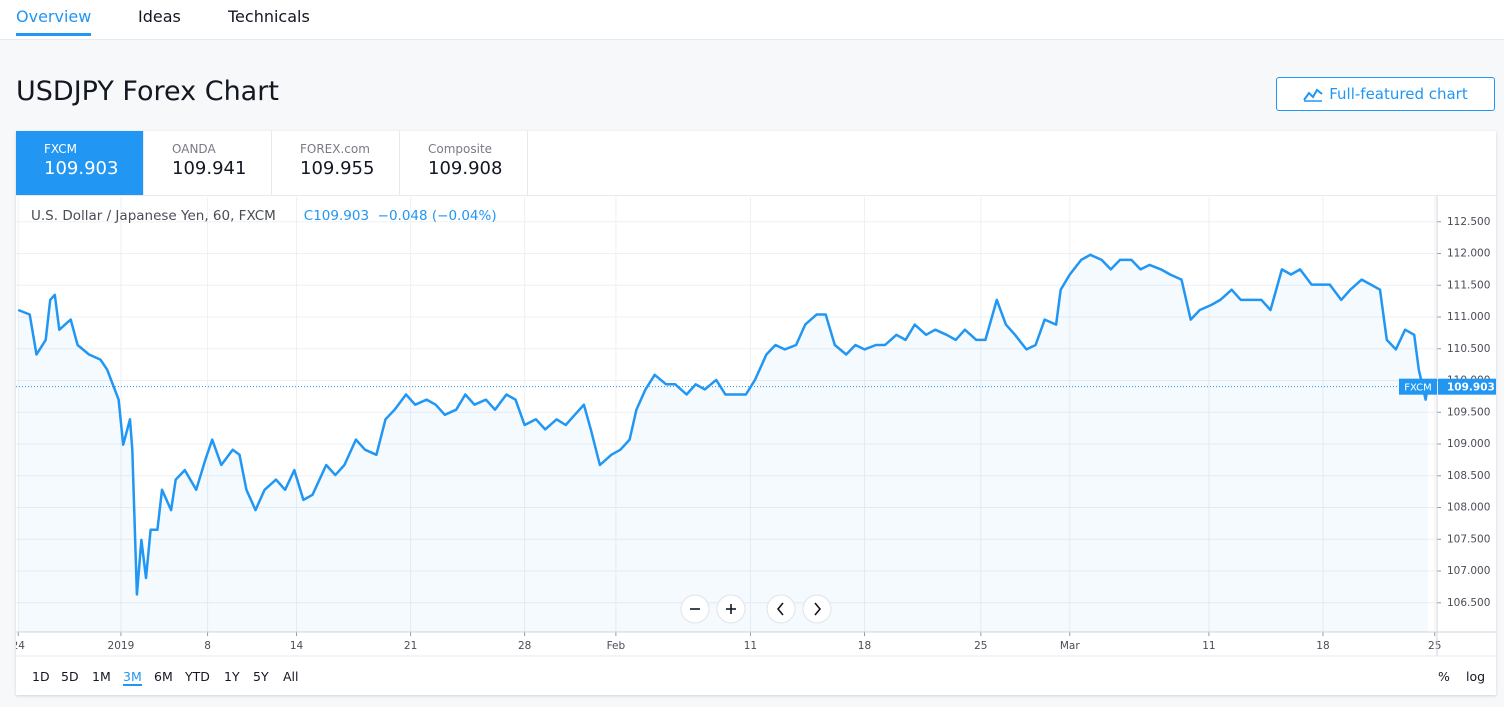 This screenshot has height=707, width=1504. Describe the element at coordinates (209, 168) in the screenshot. I see `source-price: 109.941` at that location.